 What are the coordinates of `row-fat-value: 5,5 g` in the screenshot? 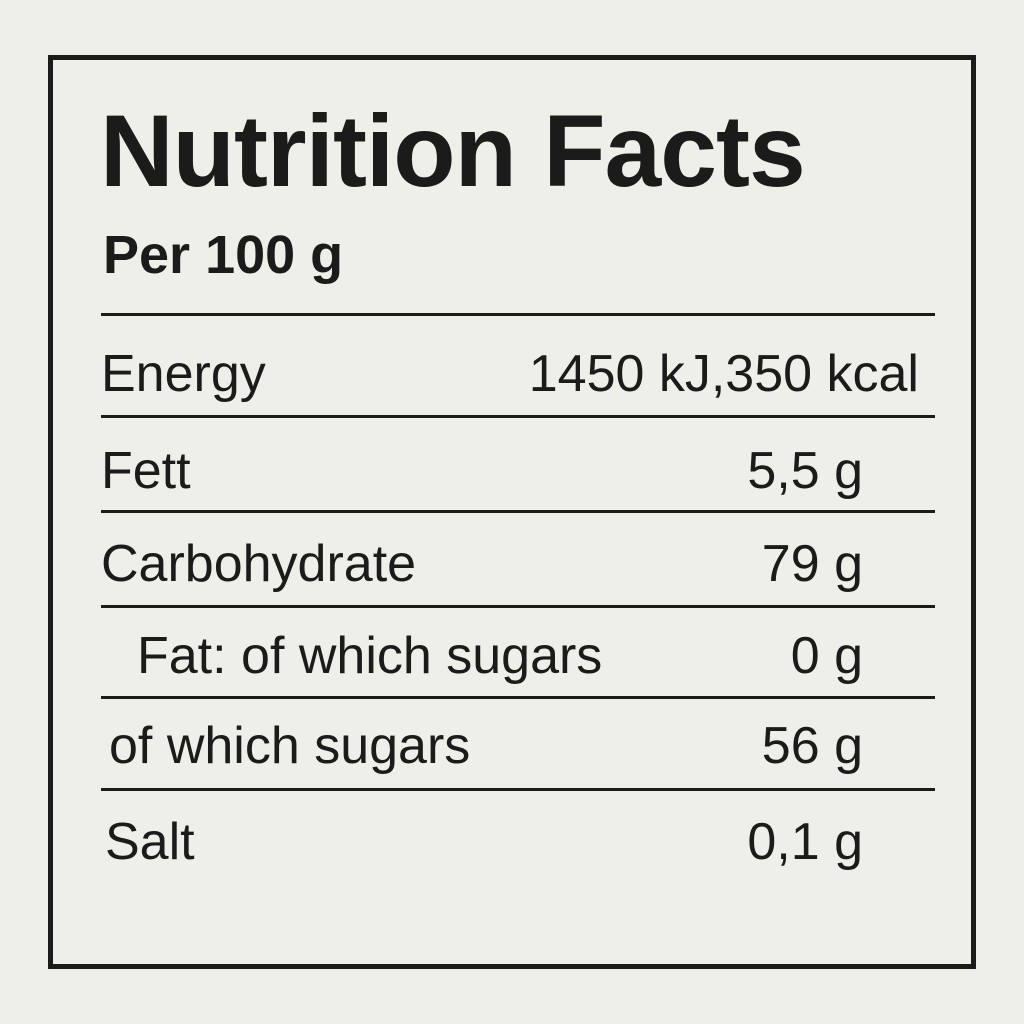 It's located at (805, 471).